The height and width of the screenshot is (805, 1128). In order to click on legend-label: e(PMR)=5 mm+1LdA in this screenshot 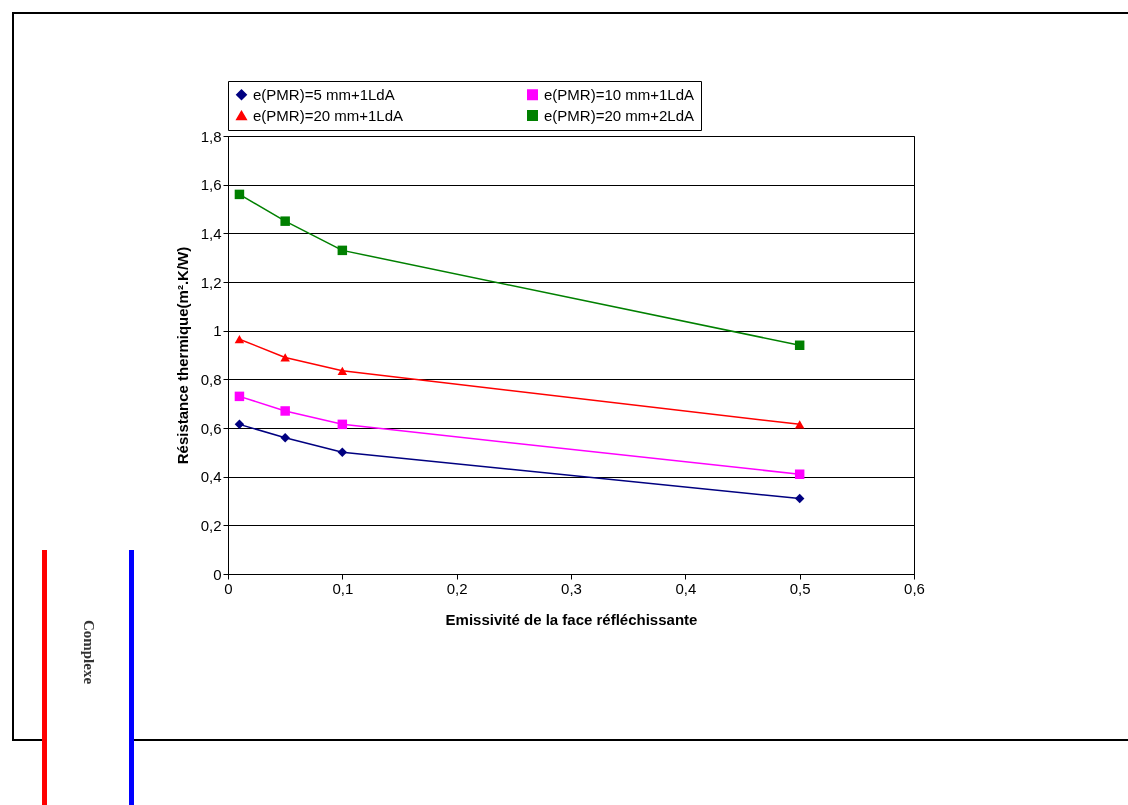, I will do `click(324, 94)`.